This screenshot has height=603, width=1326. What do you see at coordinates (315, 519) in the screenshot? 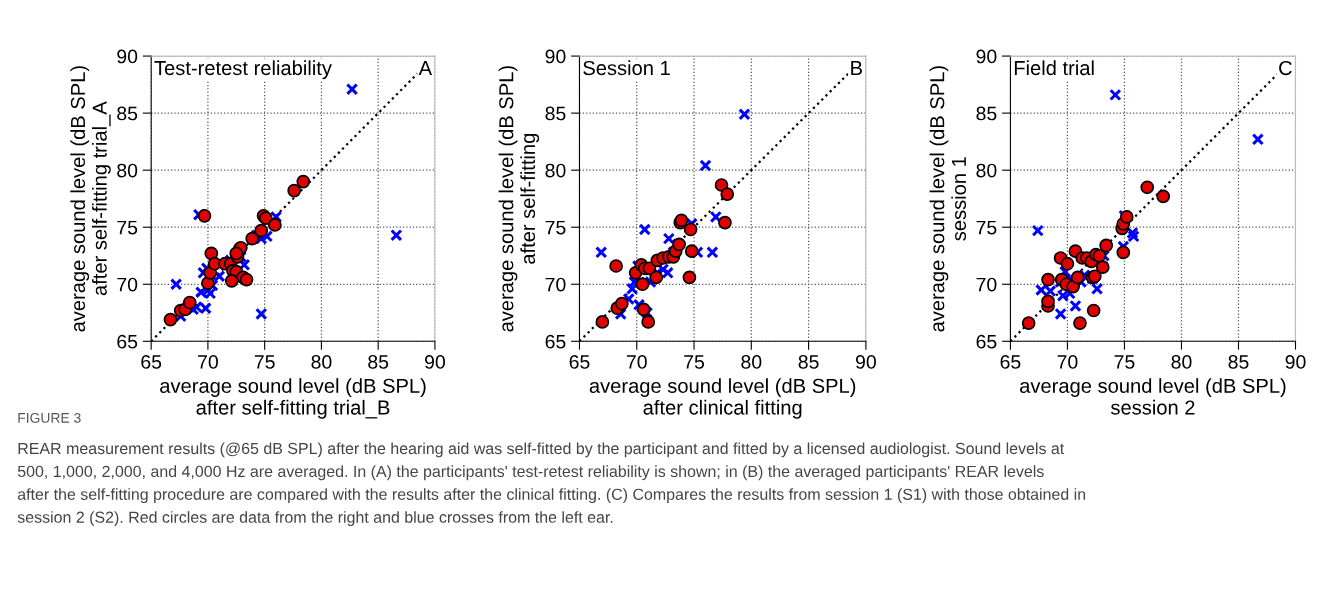
I see `text: session 2 (S2). Red circles are data from the right and blue crosses from the left ear.` at bounding box center [315, 519].